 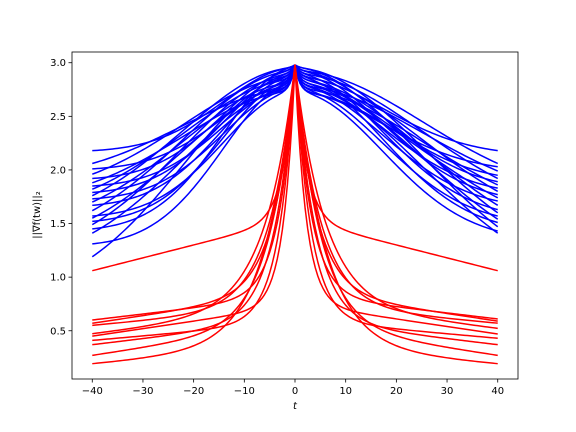 I want to click on x-tick-label: 30, so click(x=447, y=391).